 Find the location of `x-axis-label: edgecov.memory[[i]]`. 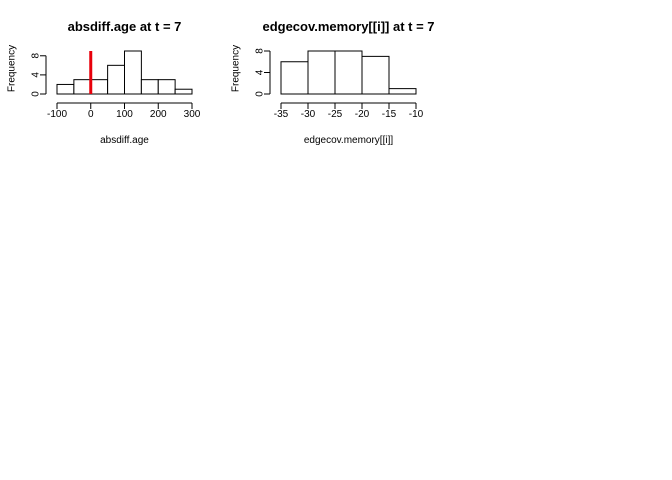

x-axis-label: edgecov.memory[[i]] is located at coordinates (349, 140).